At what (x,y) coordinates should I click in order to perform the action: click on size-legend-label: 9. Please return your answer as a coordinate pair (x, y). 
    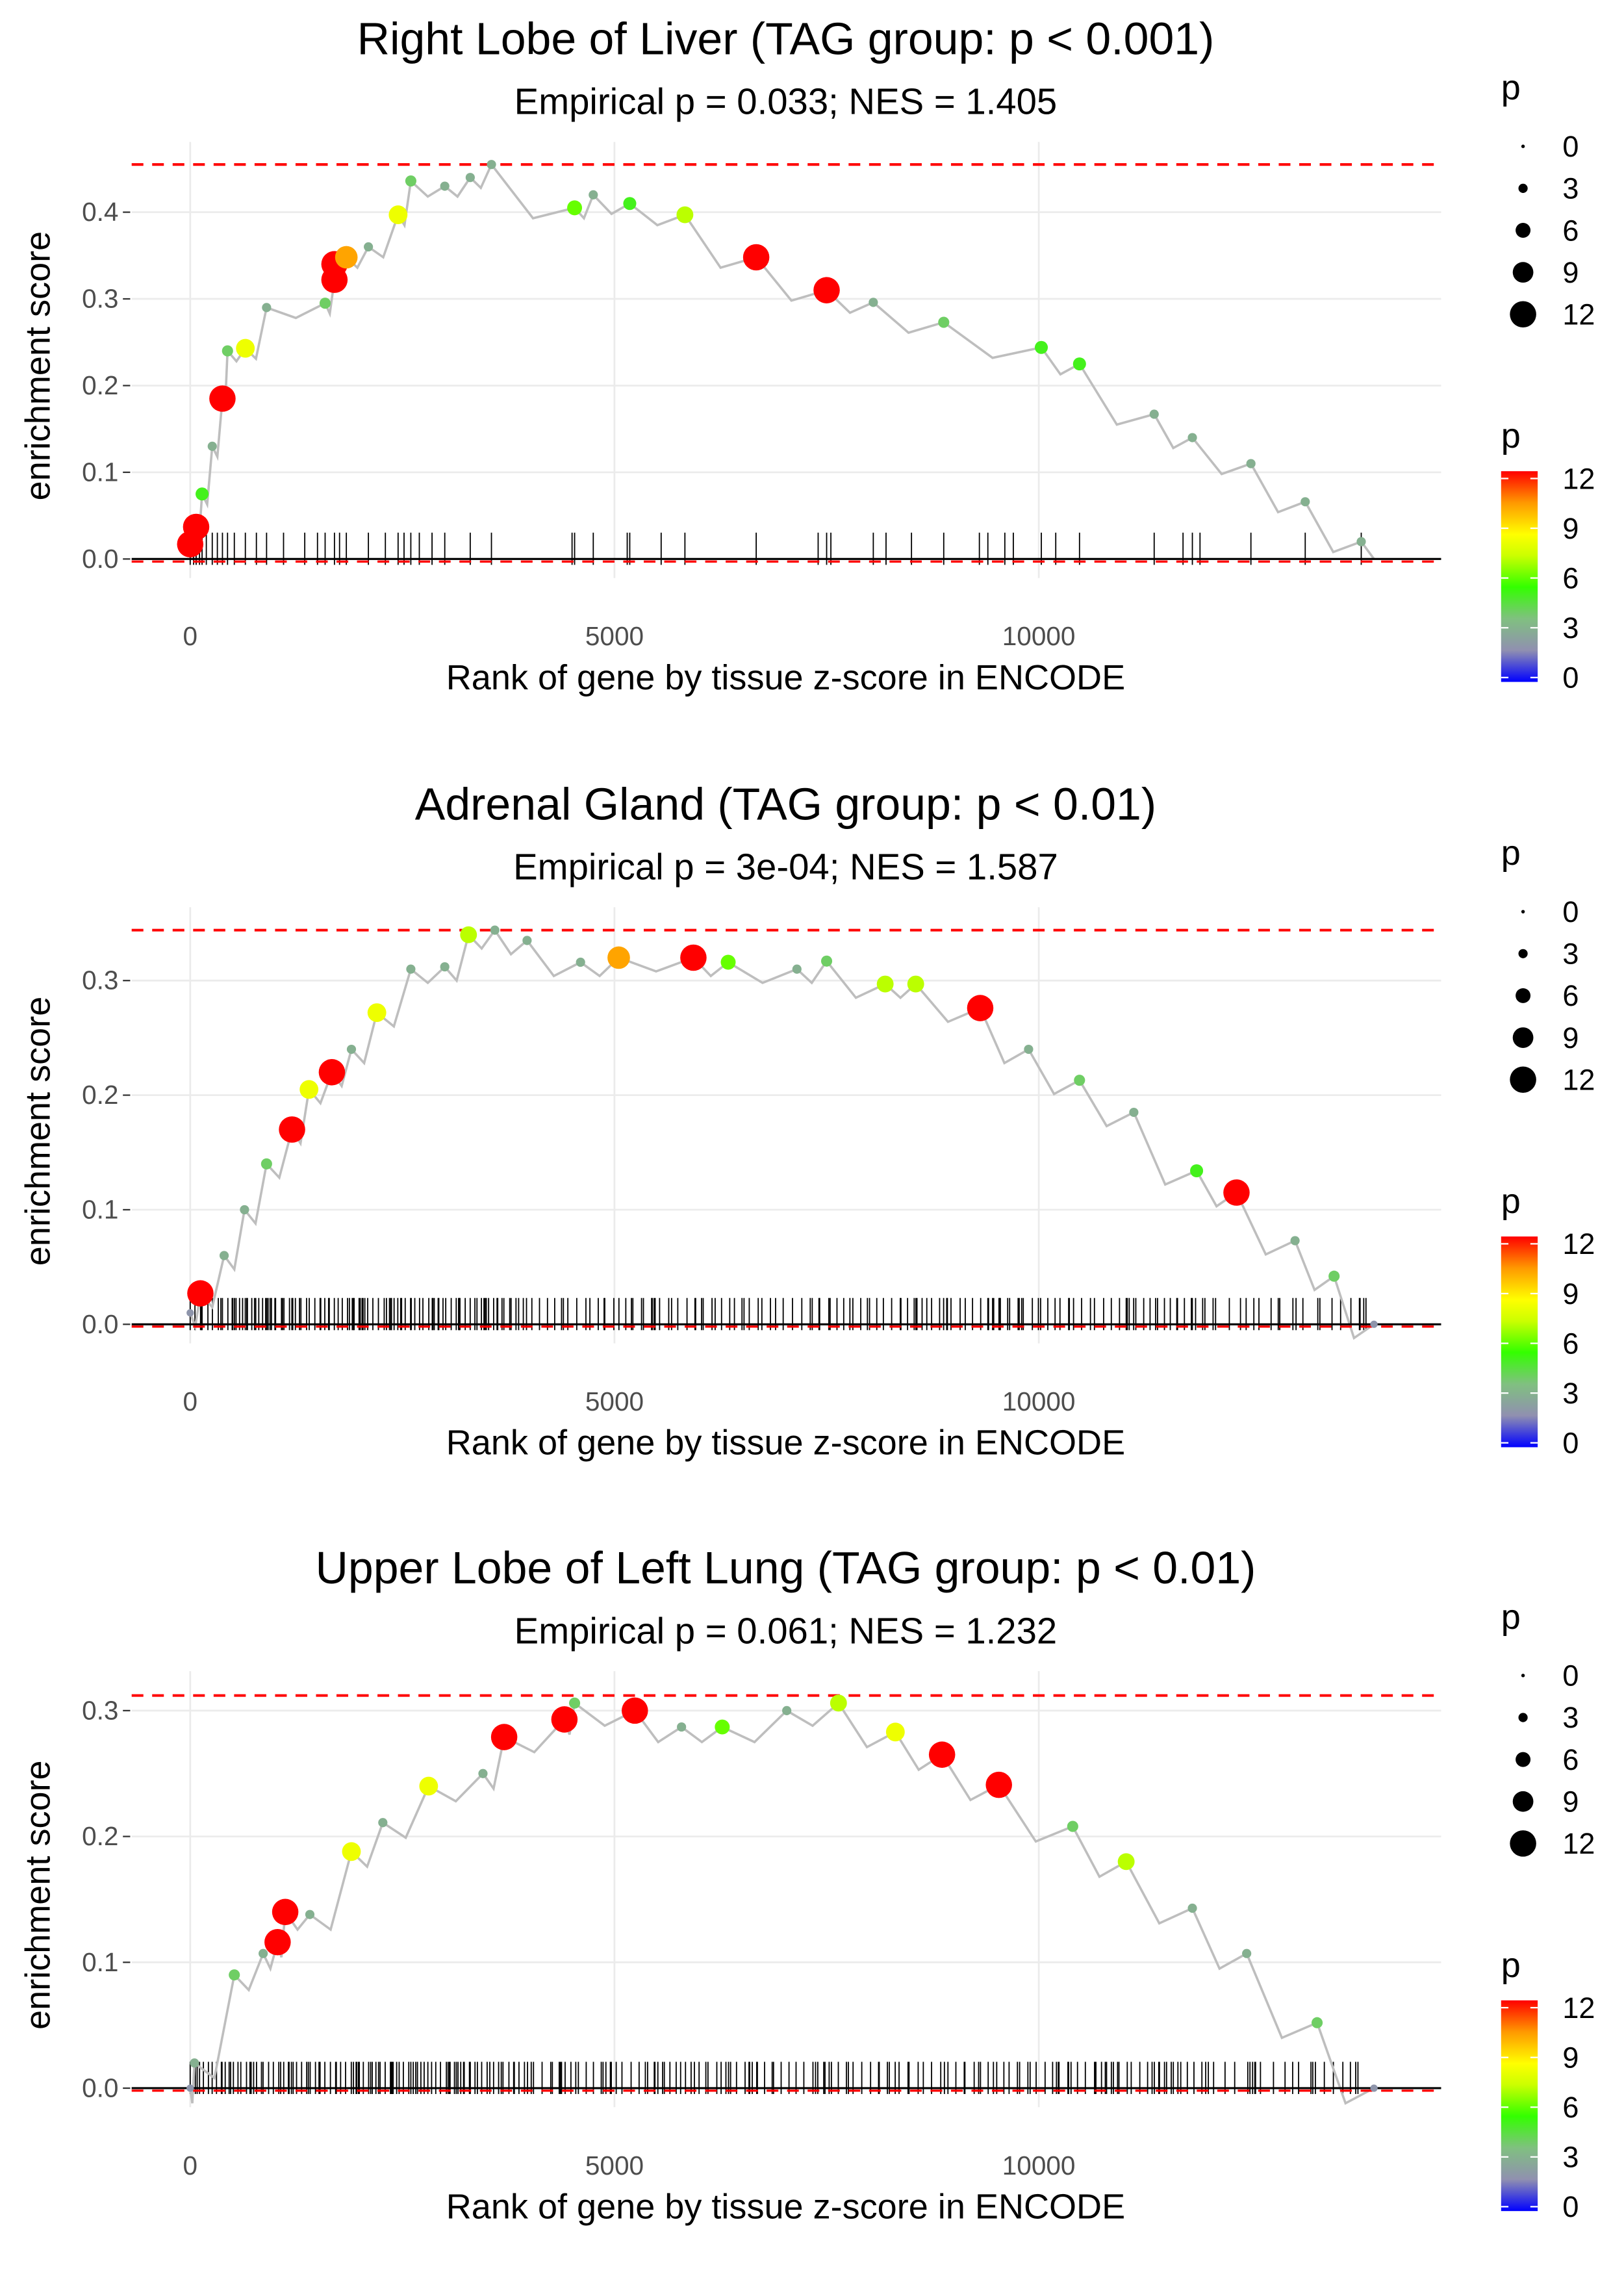
    Looking at the image, I should click on (1570, 1802).